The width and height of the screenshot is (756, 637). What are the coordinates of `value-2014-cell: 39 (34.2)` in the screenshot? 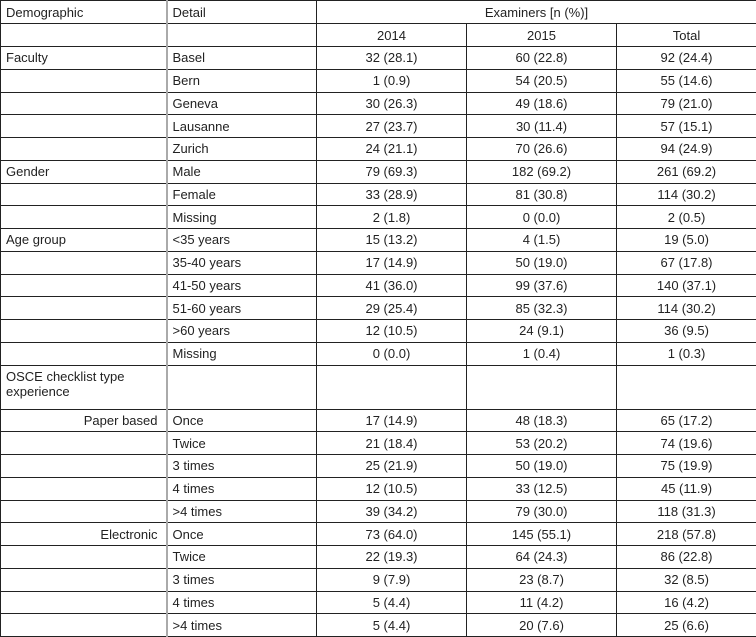 It's located at (392, 511).